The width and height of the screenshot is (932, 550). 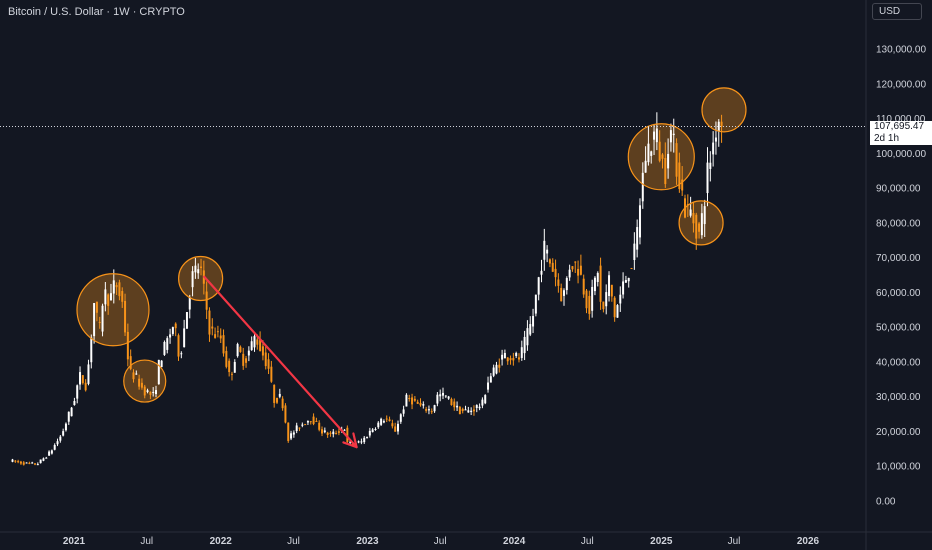 What do you see at coordinates (898, 467) in the screenshot?
I see `y-tick-label: 10,000.00` at bounding box center [898, 467].